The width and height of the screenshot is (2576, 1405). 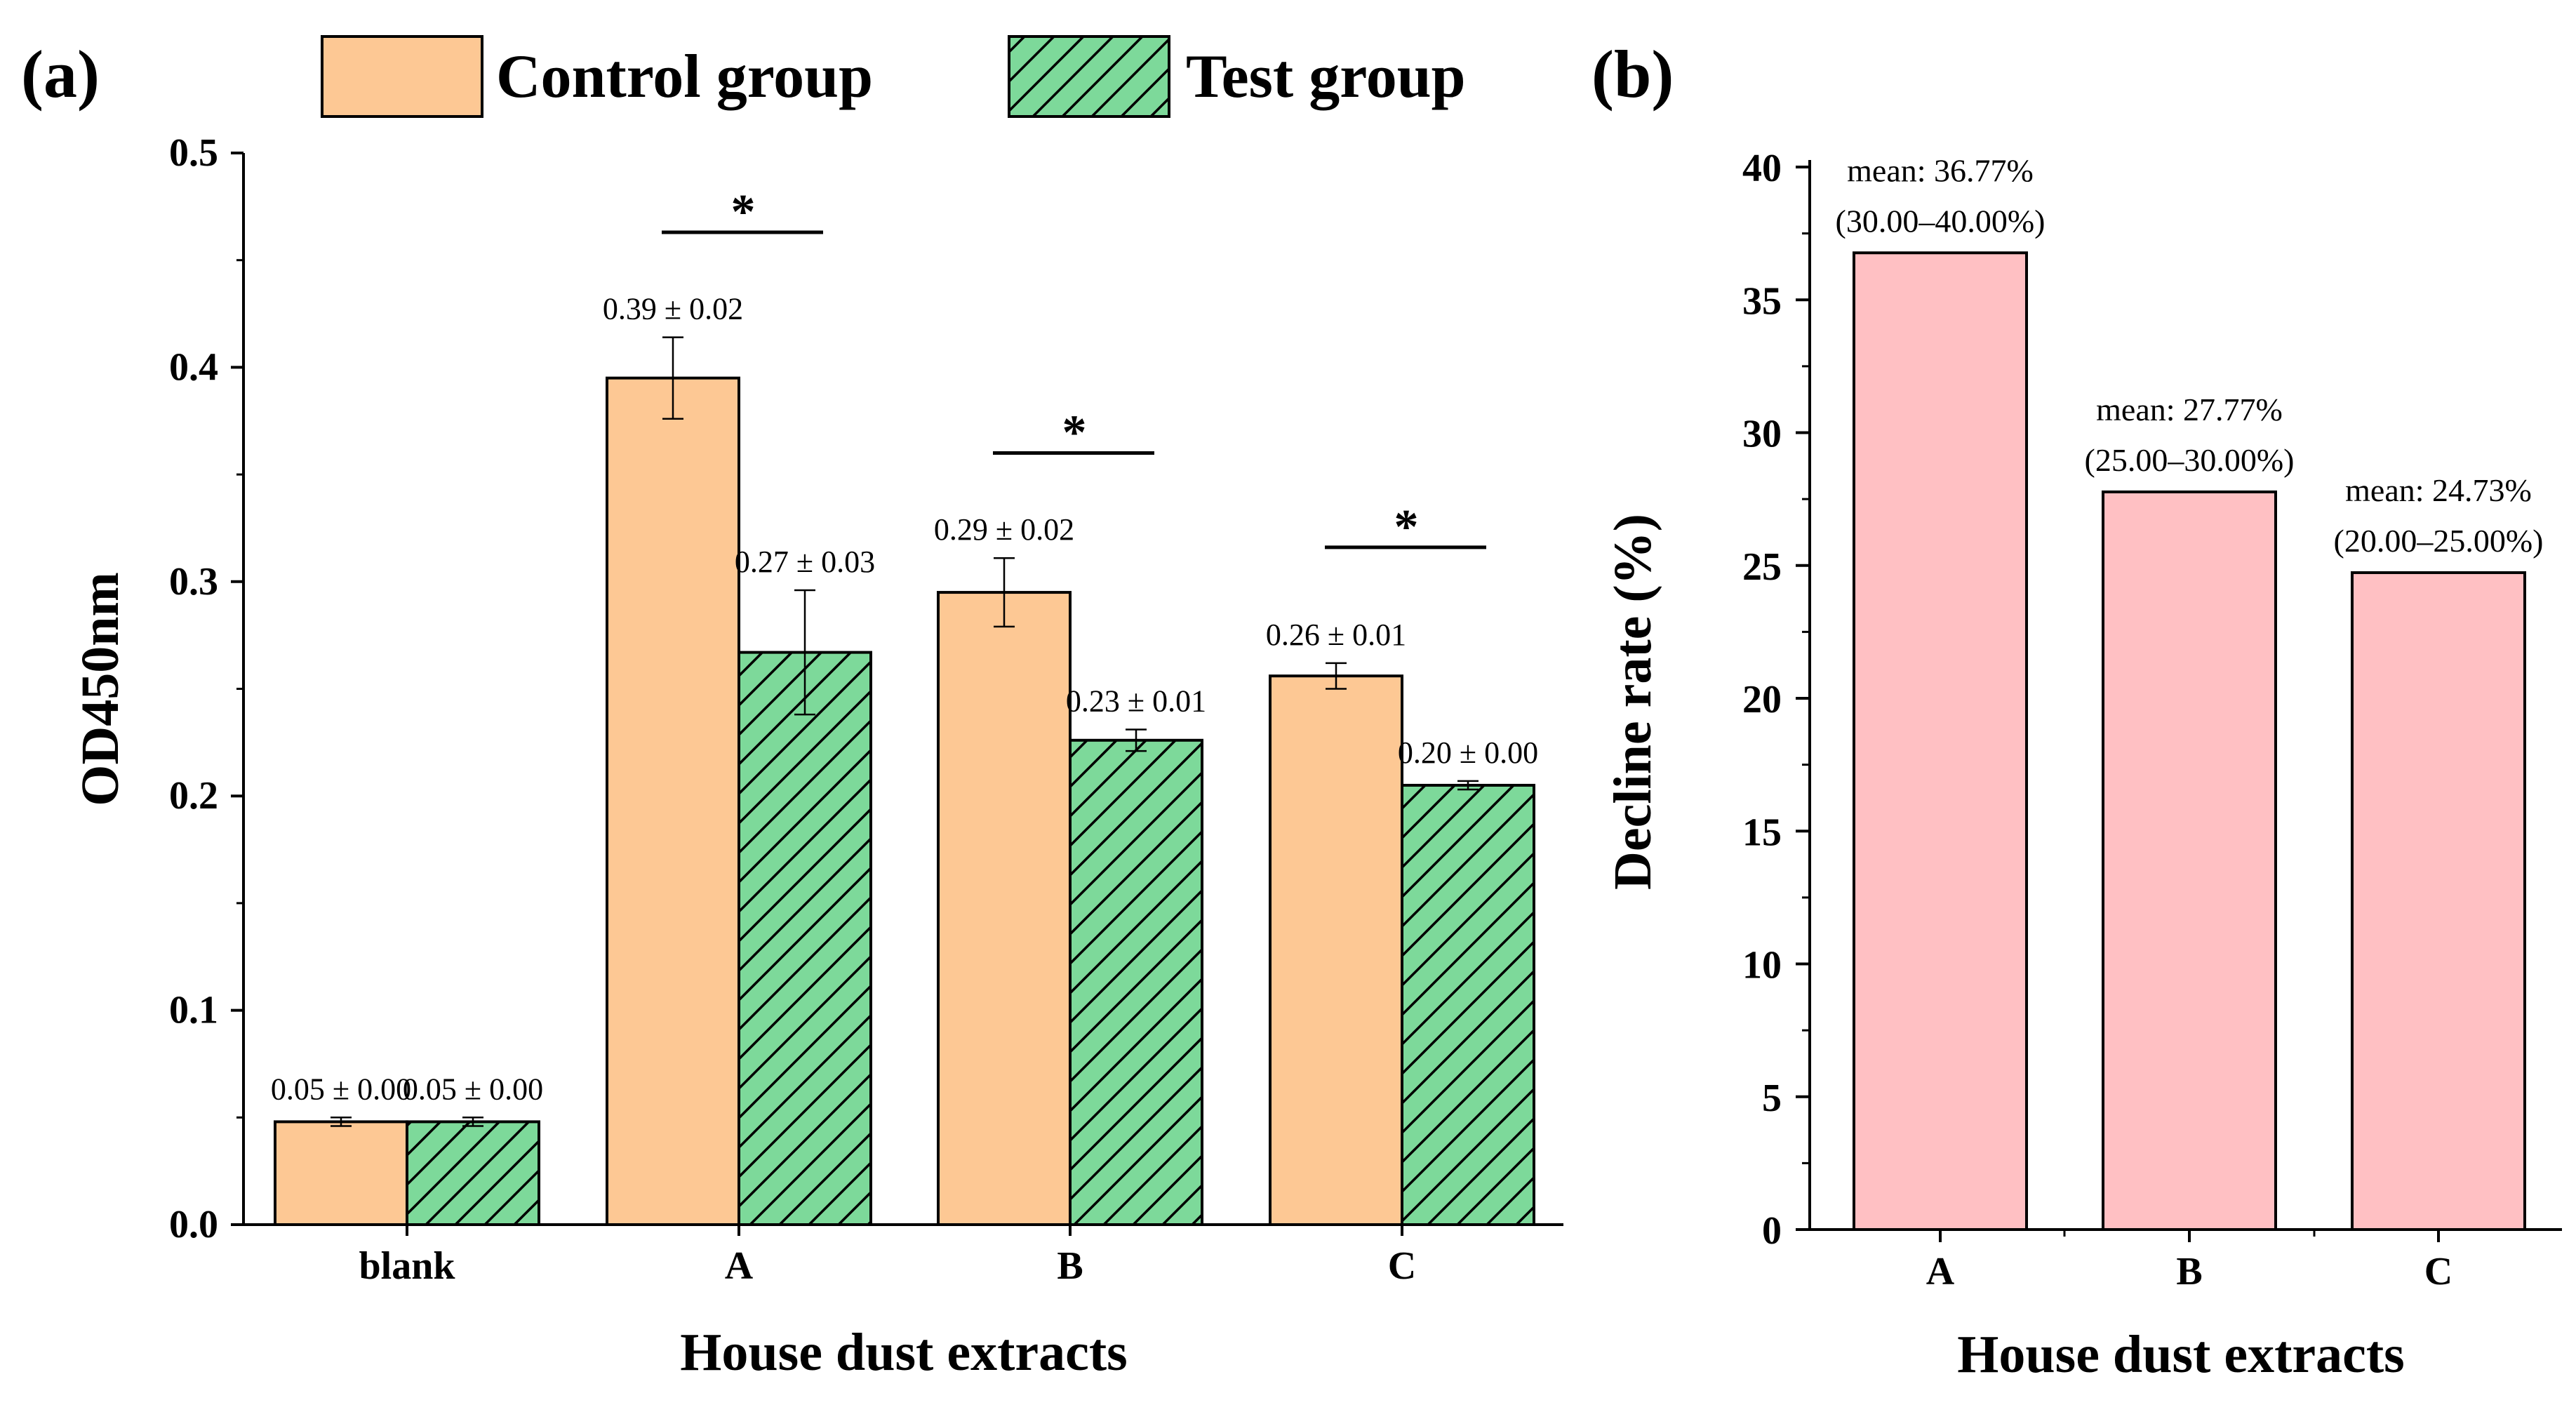 What do you see at coordinates (1136, 982) in the screenshot?
I see `bar-test-B` at bounding box center [1136, 982].